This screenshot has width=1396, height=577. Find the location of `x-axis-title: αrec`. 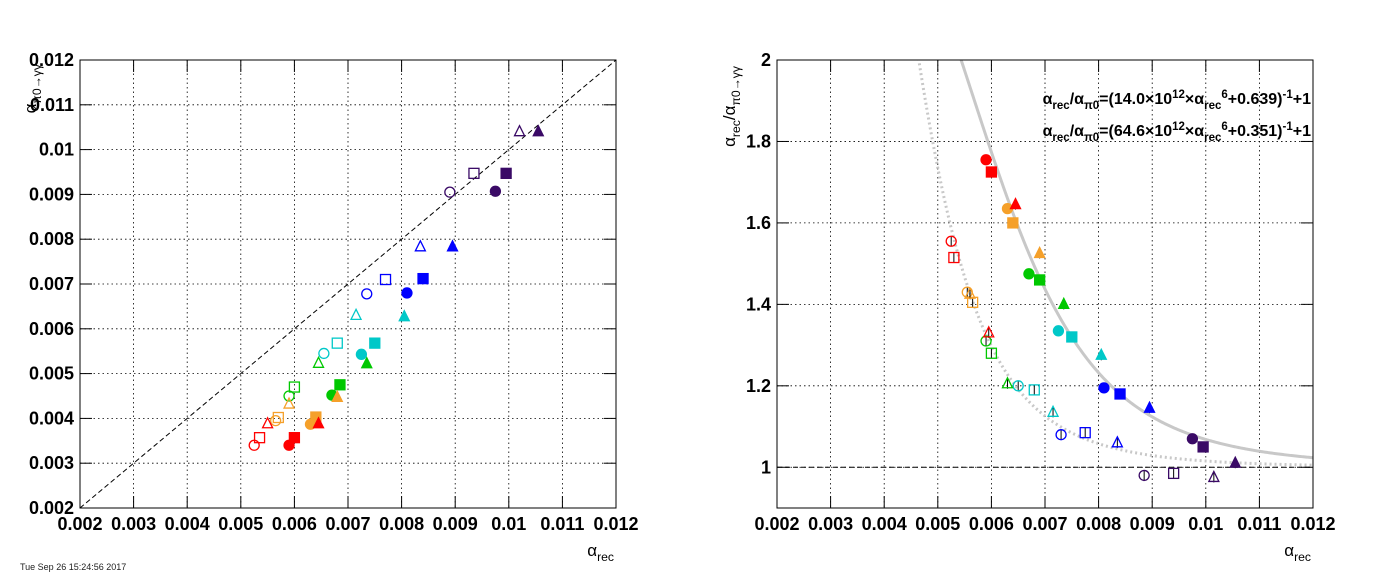

x-axis-title: αrec is located at coordinates (1297, 552).